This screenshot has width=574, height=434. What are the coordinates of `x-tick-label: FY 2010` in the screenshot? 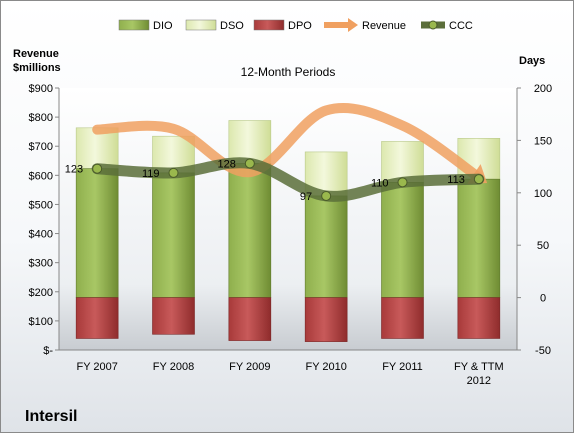 It's located at (325, 367).